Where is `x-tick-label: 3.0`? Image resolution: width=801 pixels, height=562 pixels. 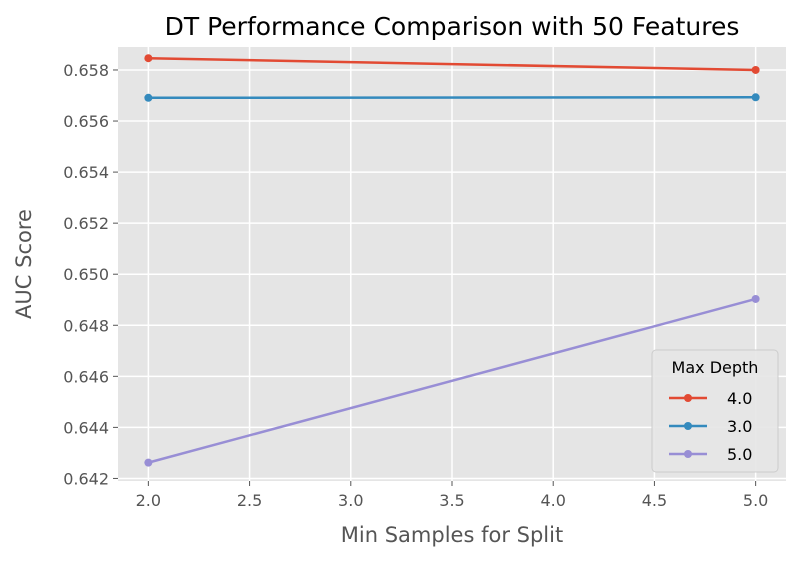 x-tick-label: 3.0 is located at coordinates (350, 500).